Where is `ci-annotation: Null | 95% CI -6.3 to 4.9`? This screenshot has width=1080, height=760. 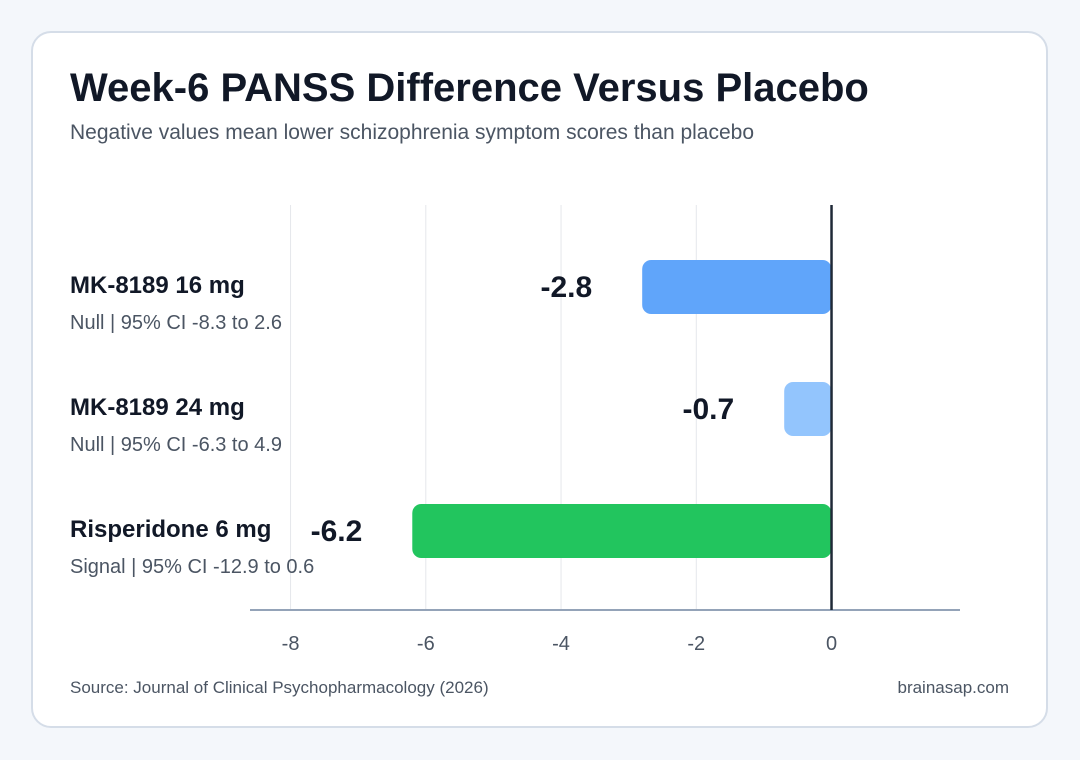 ci-annotation: Null | 95% CI -6.3 to 4.9 is located at coordinates (176, 445).